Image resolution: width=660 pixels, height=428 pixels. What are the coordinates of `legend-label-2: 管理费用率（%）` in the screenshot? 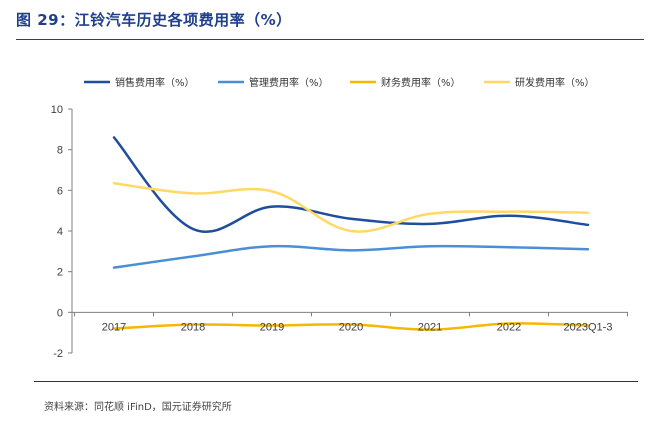 It's located at (289, 82).